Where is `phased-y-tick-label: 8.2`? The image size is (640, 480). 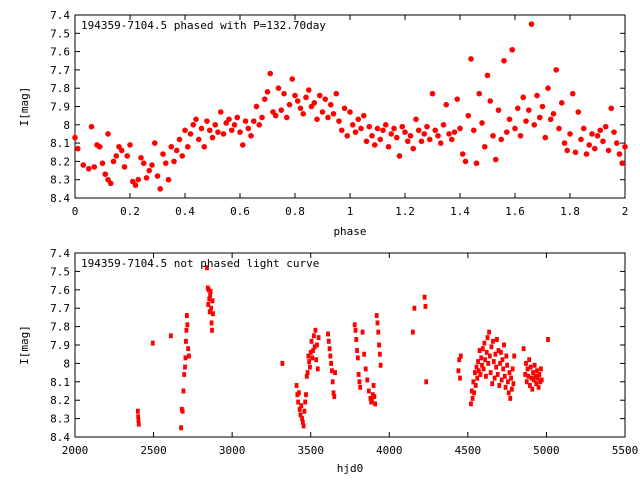
phased-y-tick-label: 8.2 is located at coordinates (60, 161).